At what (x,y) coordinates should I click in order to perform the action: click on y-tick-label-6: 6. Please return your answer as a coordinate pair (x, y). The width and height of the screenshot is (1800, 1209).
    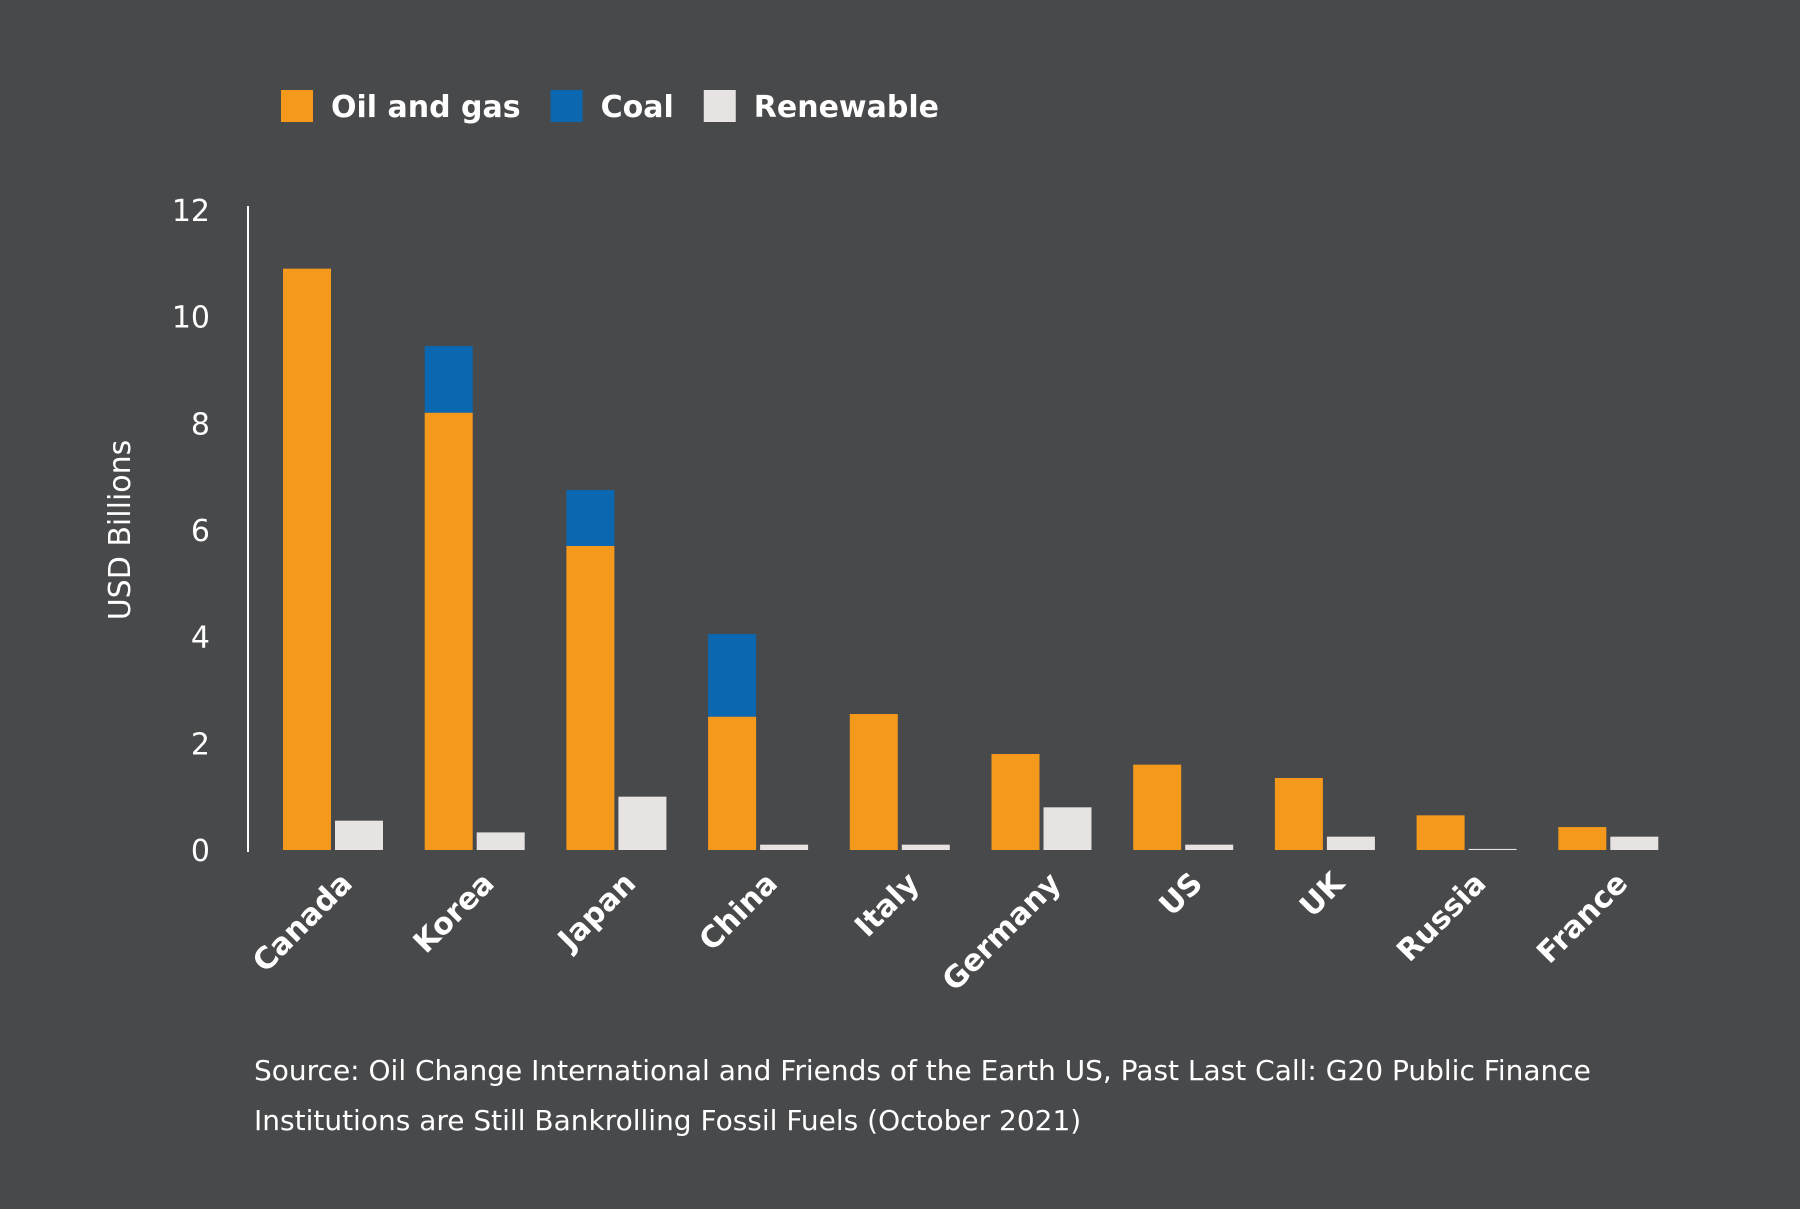
    Looking at the image, I should click on (200, 531).